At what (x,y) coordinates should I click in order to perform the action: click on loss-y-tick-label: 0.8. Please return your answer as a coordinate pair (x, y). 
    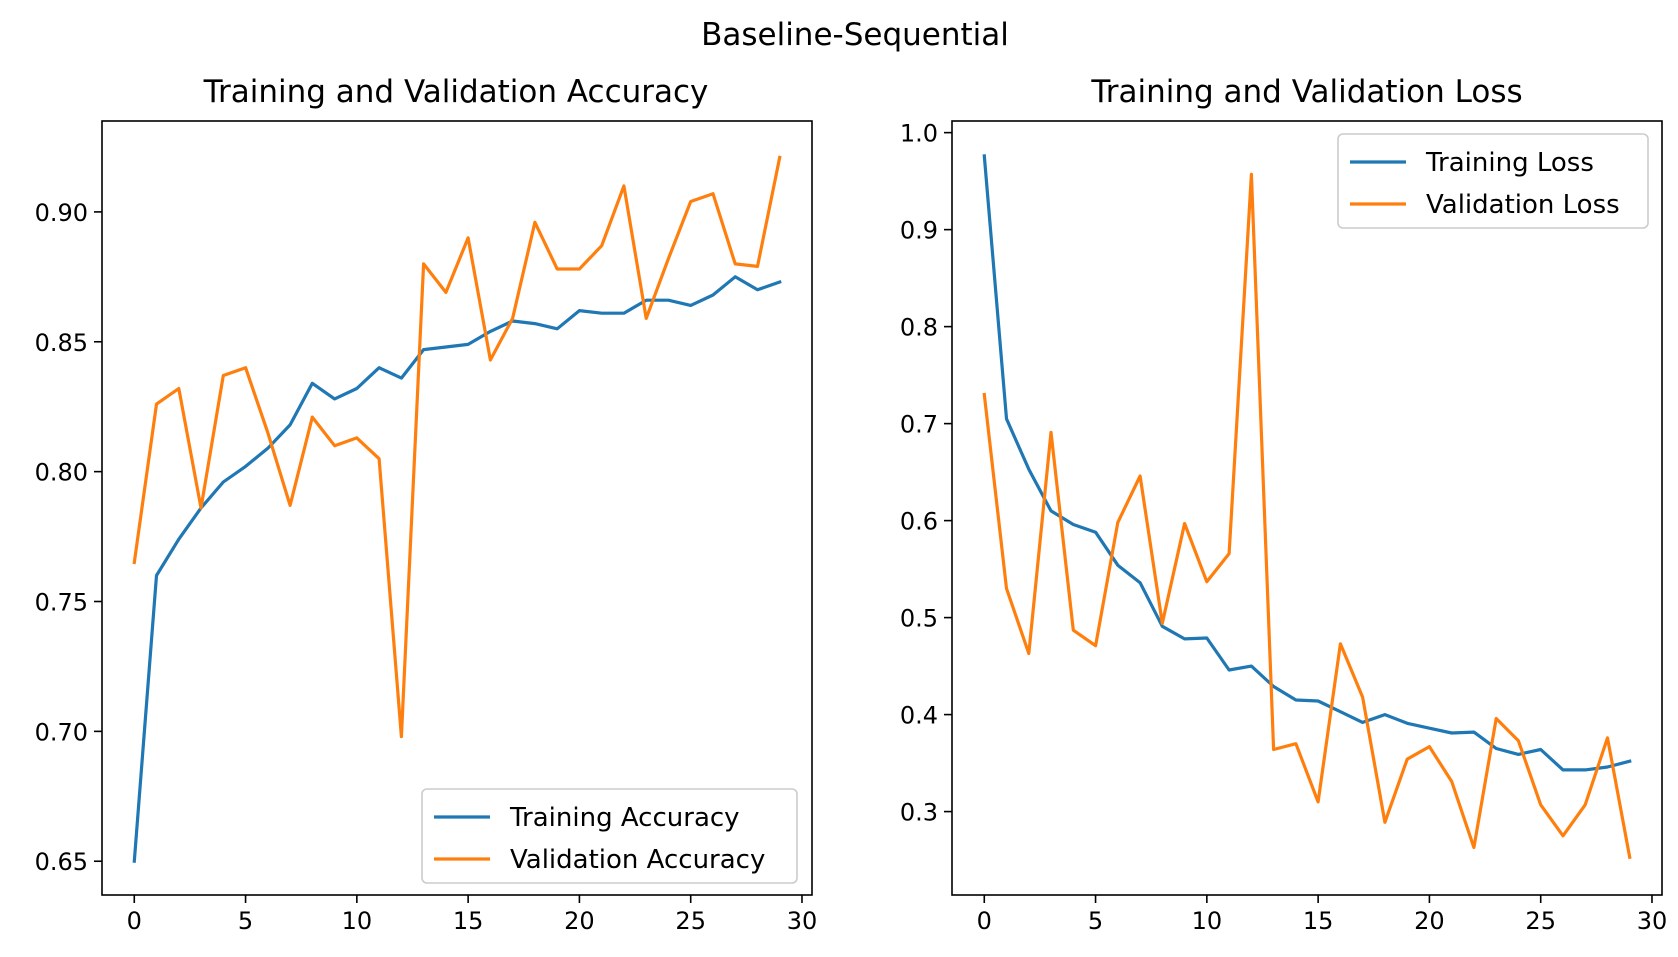
    Looking at the image, I should click on (919, 328).